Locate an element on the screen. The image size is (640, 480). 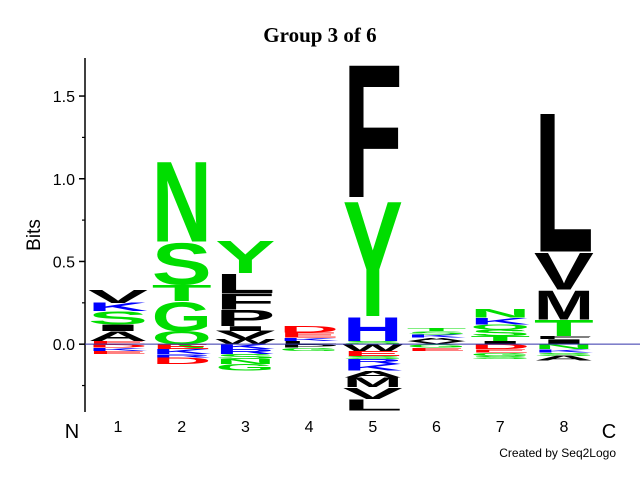
letter-group: W is located at coordinates (245, 342).